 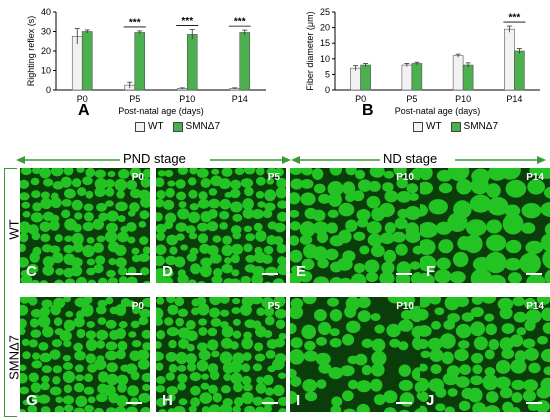 I want to click on micrograph-tile-f: P14 F, so click(x=485, y=225).